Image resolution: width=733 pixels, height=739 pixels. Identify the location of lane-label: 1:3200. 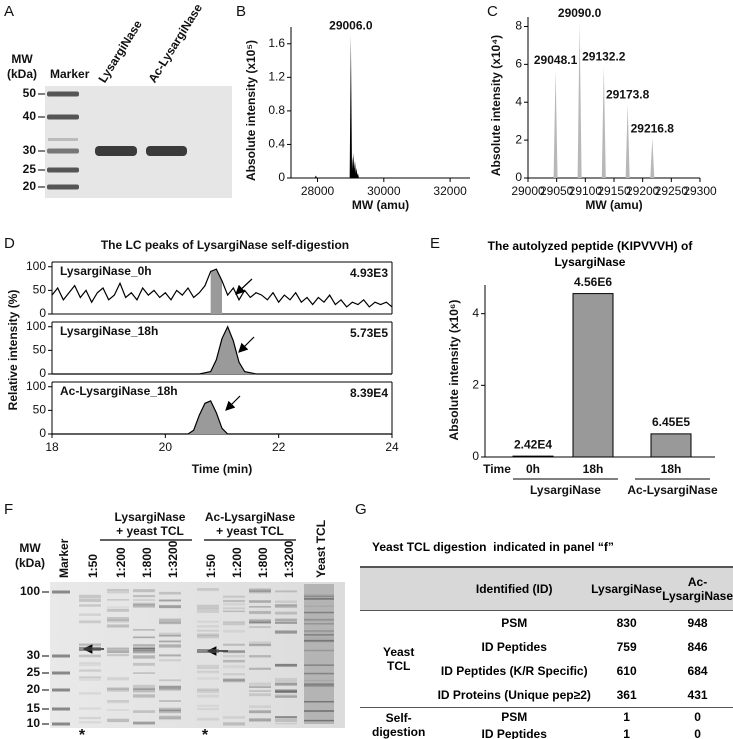
(173, 559).